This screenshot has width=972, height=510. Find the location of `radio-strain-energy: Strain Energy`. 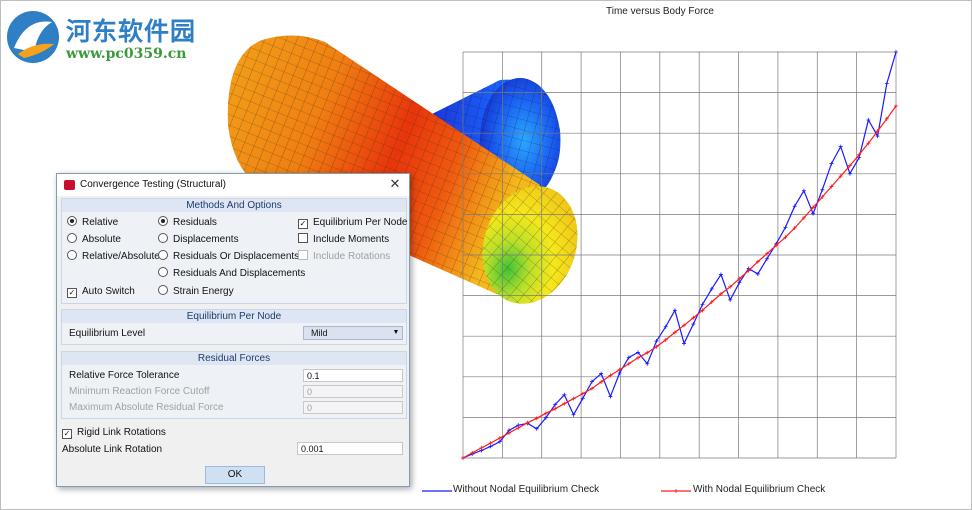

radio-strain-energy: Strain Energy is located at coordinates (196, 292).